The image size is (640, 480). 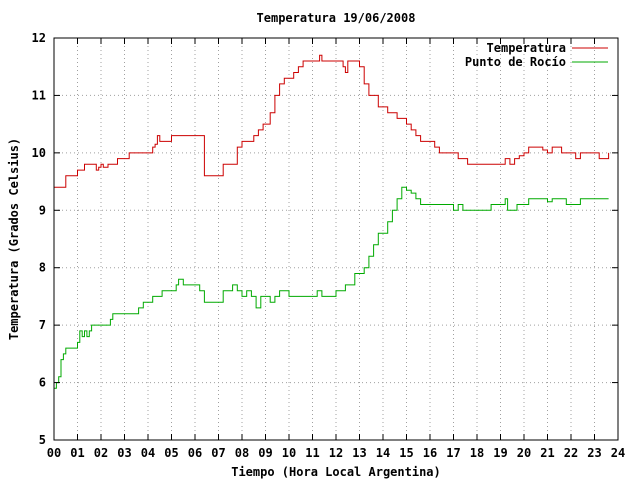 I want to click on x-tick-label: 18, so click(x=477, y=453).